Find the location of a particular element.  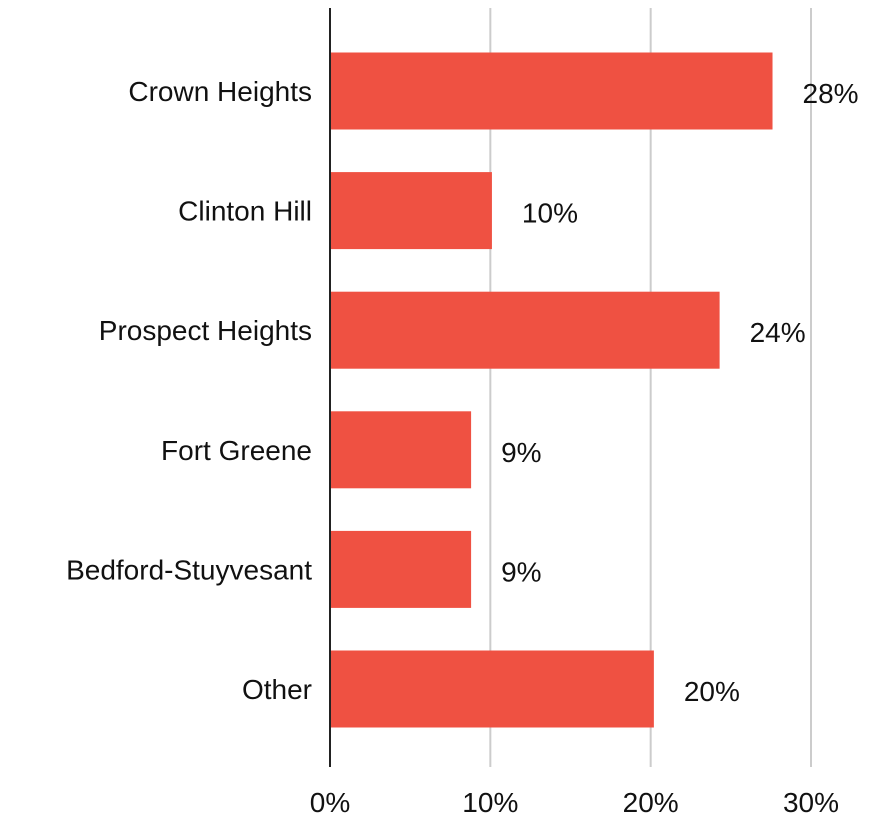

bar-bedford-stuyvesant is located at coordinates (401, 569).